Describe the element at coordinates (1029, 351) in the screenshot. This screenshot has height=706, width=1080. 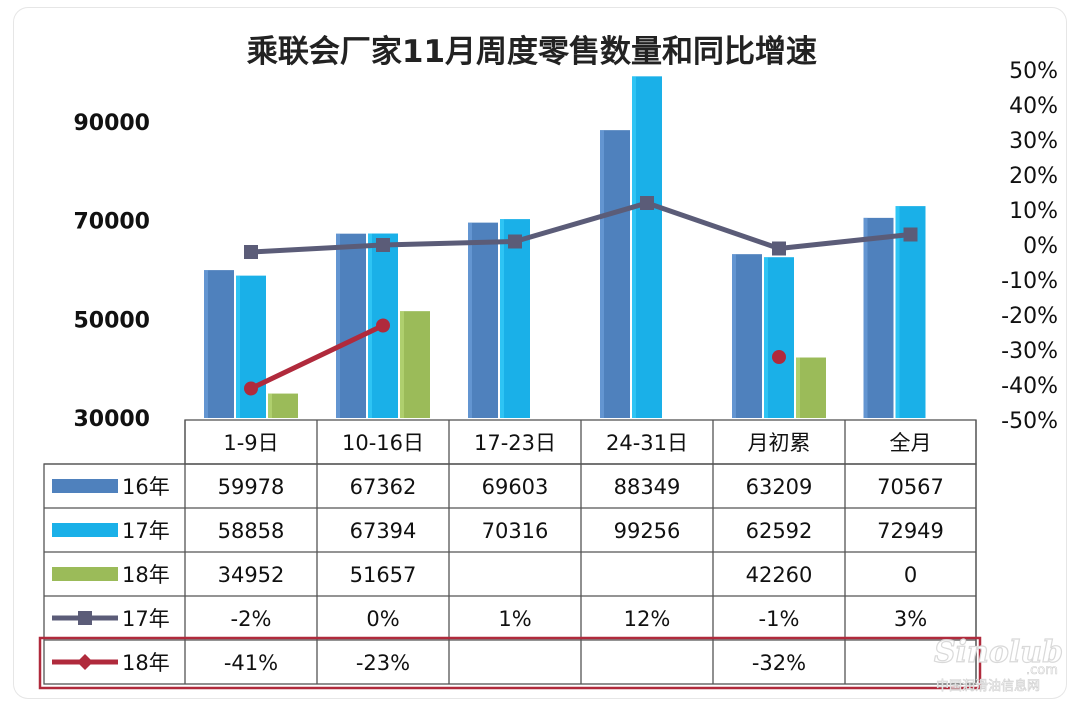
I see `y2-tick-label: -30%` at that location.